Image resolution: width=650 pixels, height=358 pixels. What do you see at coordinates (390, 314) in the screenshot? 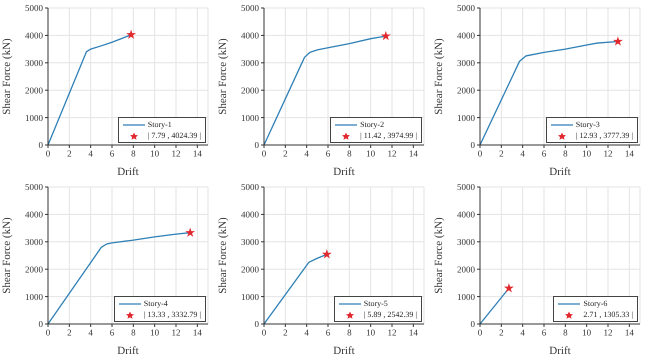
I see `legend-label: | 5.89 , 2542.39 |` at bounding box center [390, 314].